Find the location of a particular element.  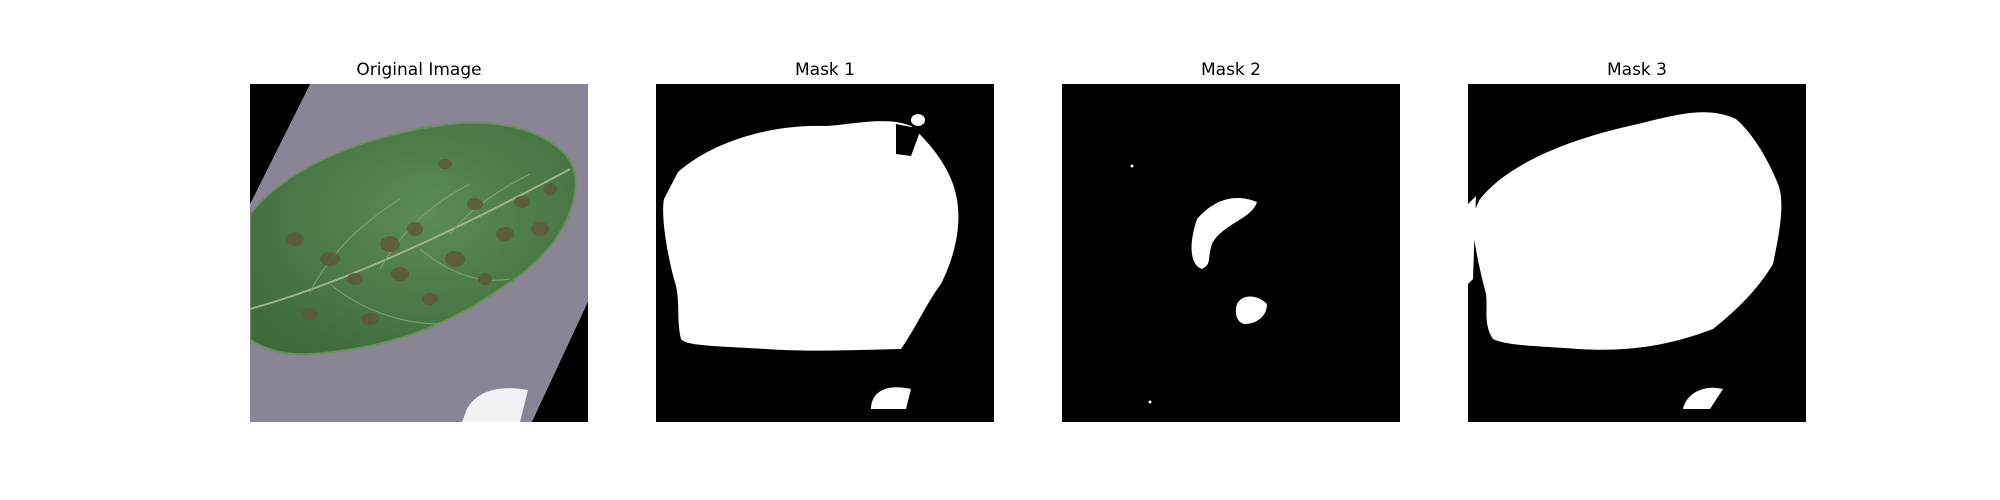

mask-3-image is located at coordinates (1637, 253).